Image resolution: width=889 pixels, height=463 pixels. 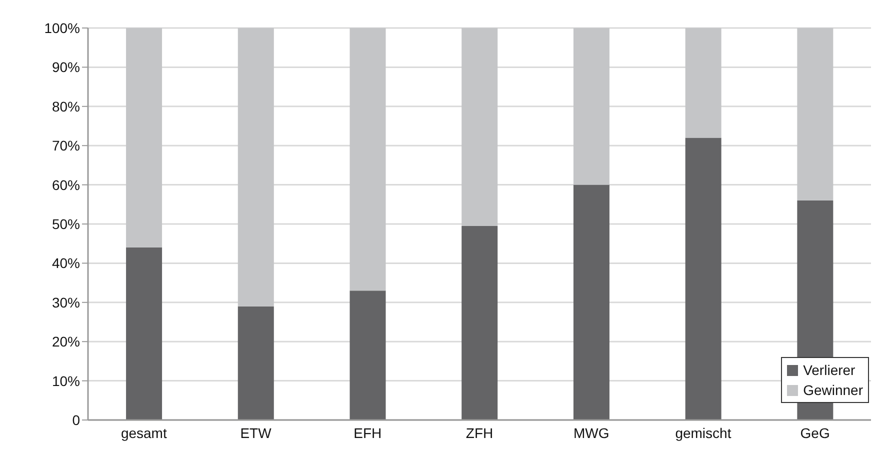 What do you see at coordinates (76, 420) in the screenshot?
I see `y-tick-label: 0` at bounding box center [76, 420].